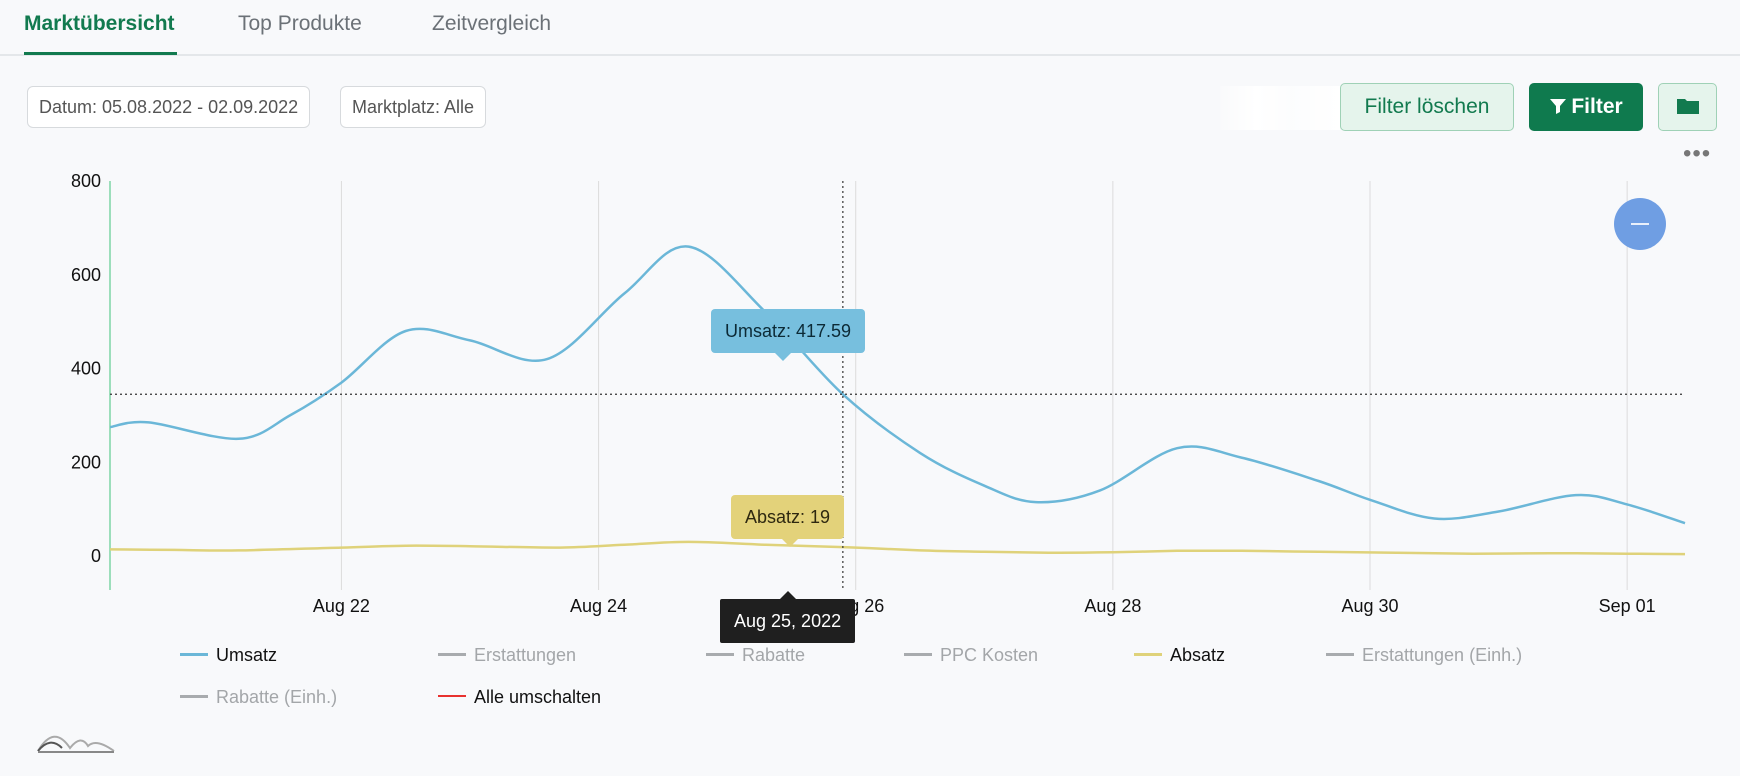 The image size is (1740, 776). What do you see at coordinates (341, 606) in the screenshot?
I see `x-tick-label: Aug 22` at bounding box center [341, 606].